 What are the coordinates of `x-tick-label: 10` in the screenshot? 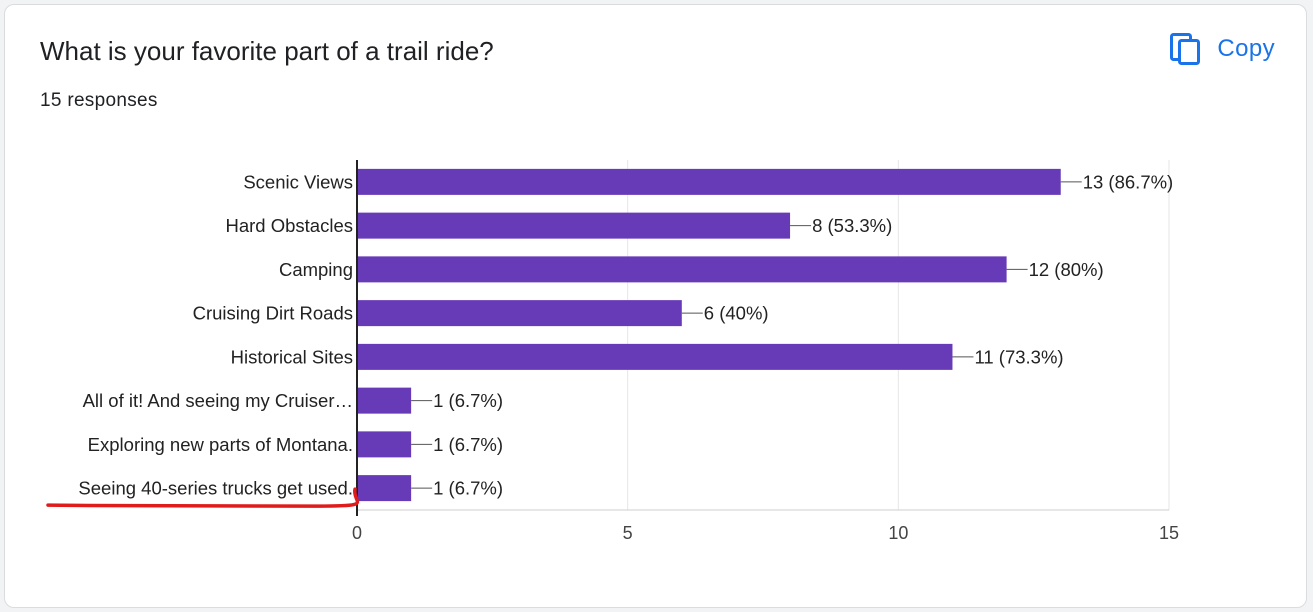 It's located at (898, 533).